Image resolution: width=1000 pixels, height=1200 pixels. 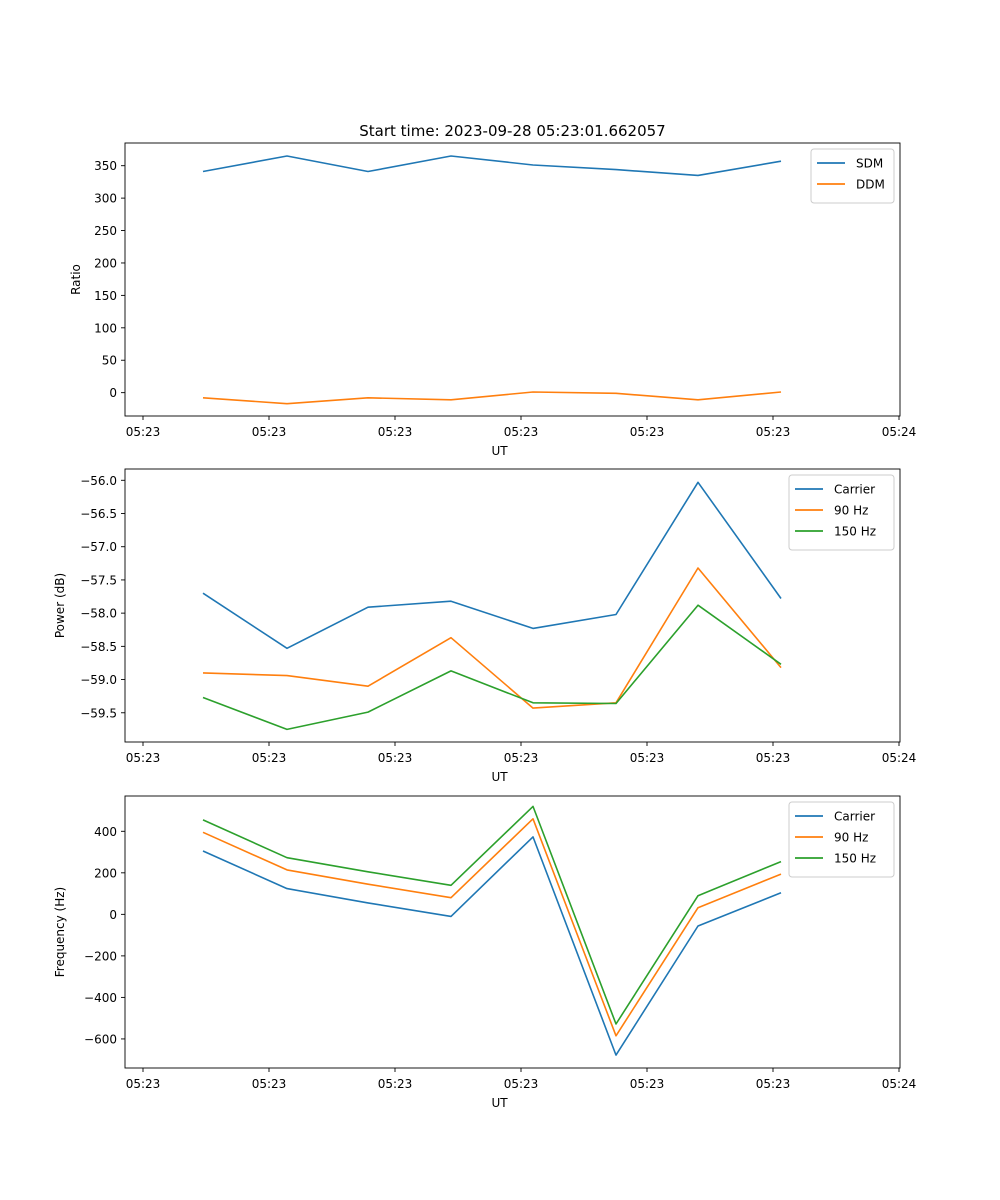 What do you see at coordinates (60, 932) in the screenshot?
I see `y-axis-label: Frequency (Hz)` at bounding box center [60, 932].